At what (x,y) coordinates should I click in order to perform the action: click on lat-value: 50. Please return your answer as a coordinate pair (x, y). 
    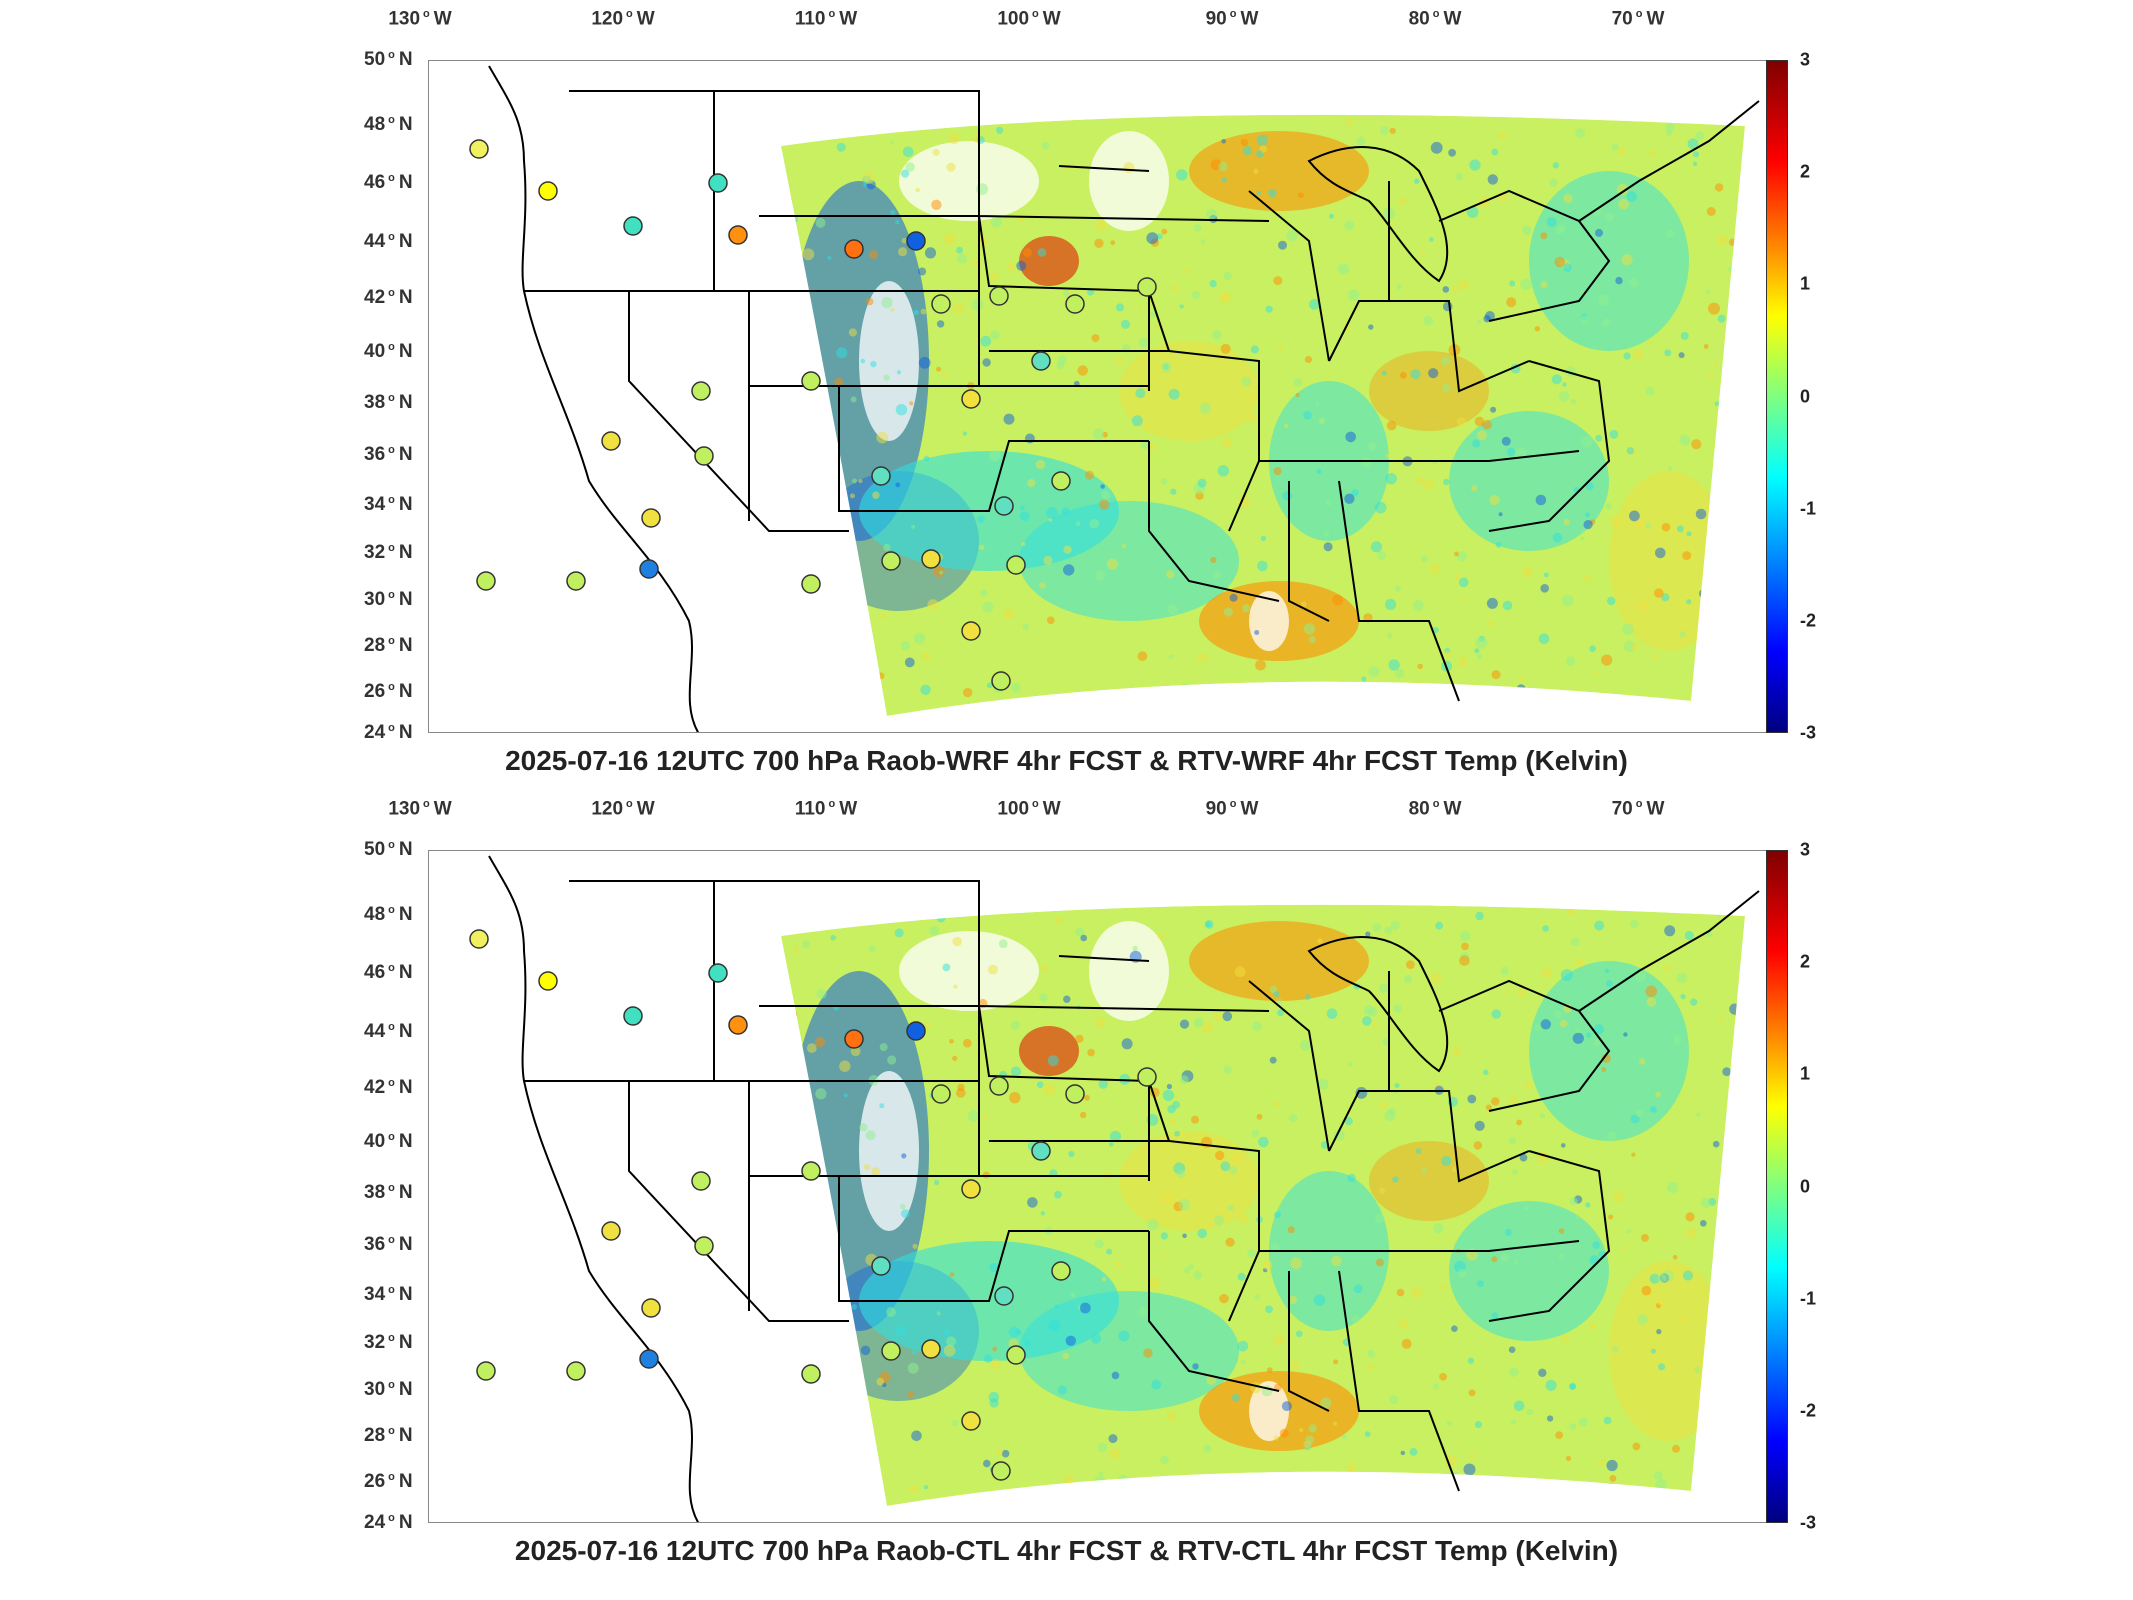
    Looking at the image, I should click on (375, 850).